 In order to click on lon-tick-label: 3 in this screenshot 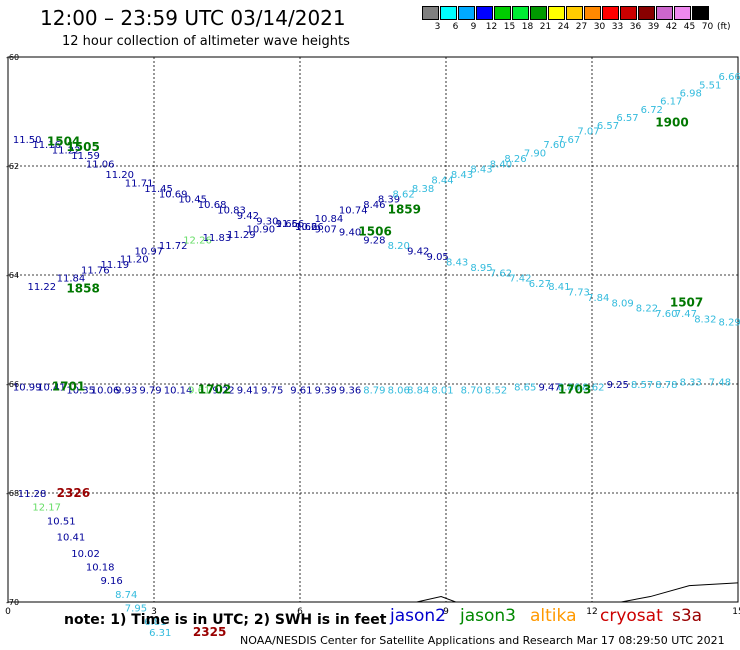, I will do `click(154, 612)`.